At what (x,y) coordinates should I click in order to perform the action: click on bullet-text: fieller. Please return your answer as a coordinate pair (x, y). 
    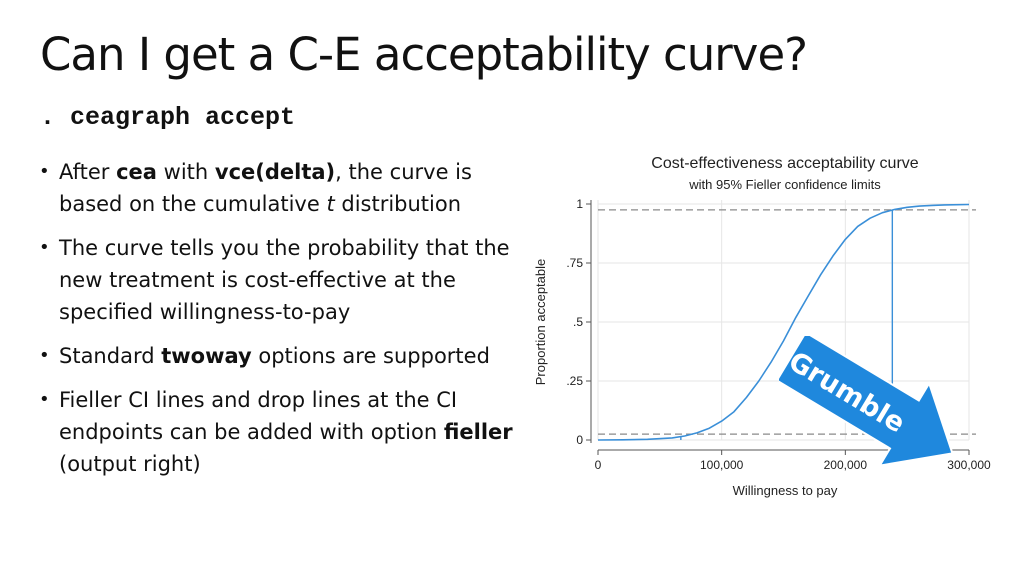
    Looking at the image, I should click on (478, 432).